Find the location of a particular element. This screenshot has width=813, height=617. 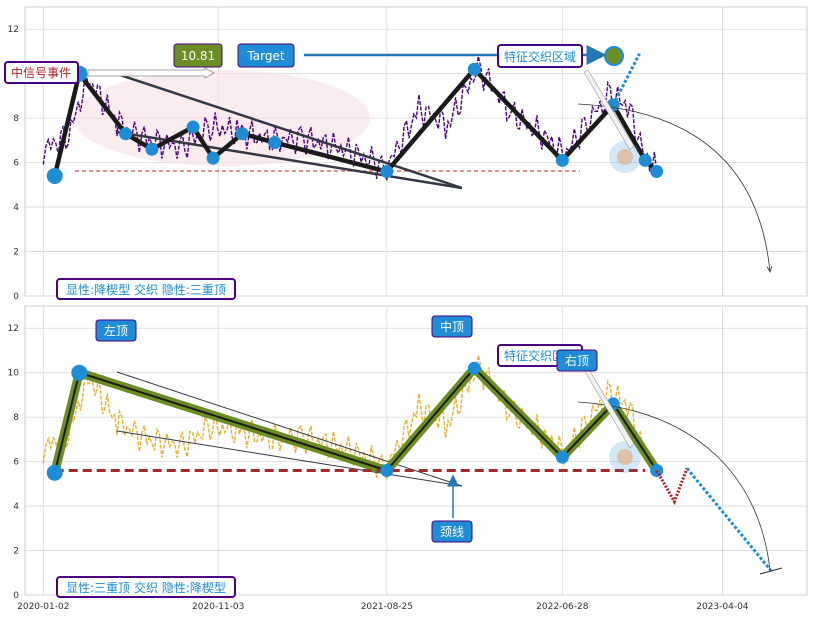

guide-line-lower is located at coordinates (289, 458).